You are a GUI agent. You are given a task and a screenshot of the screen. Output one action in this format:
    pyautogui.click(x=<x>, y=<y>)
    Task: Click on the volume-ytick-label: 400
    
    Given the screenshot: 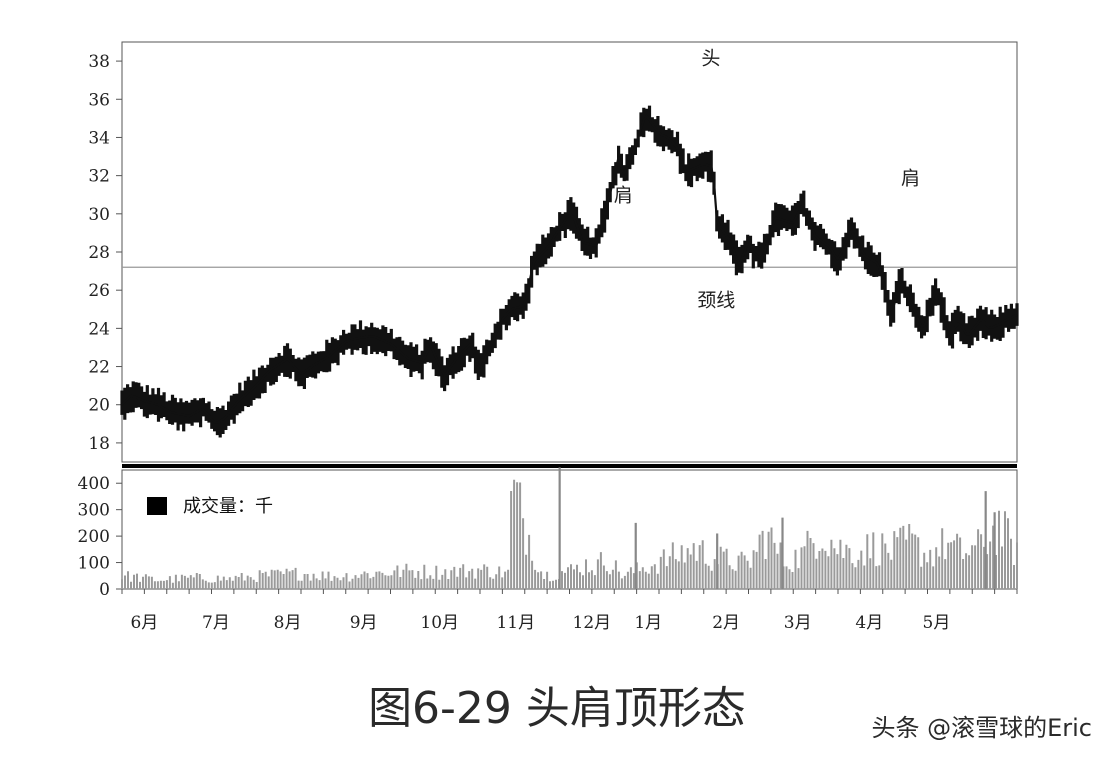 What is the action you would take?
    pyautogui.click(x=94, y=484)
    